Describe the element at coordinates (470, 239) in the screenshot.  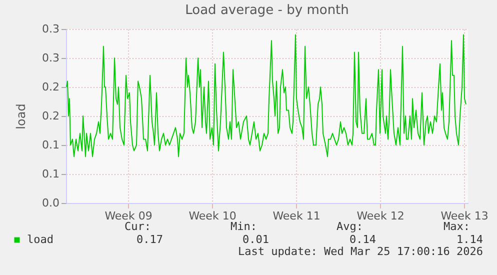
I see `text: 1.14` at that location.